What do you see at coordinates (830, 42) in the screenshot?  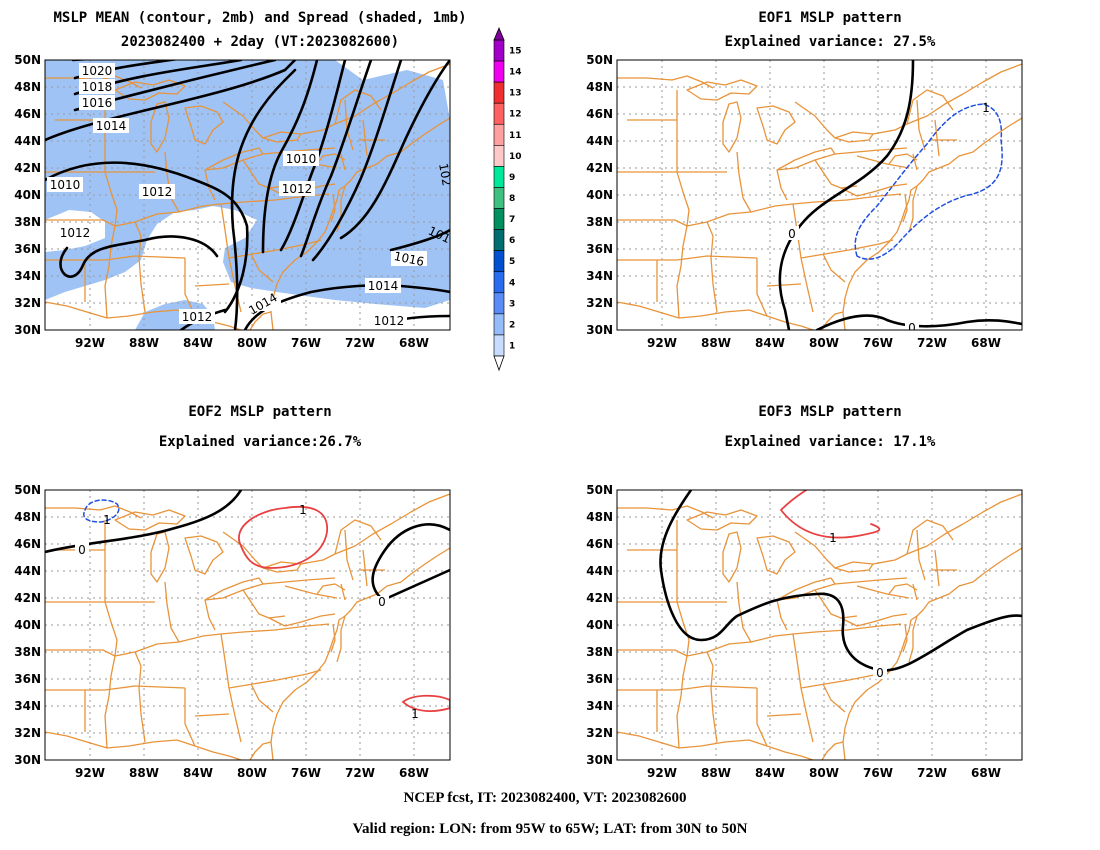 I see `panel-eof1-subtitle: Explained variance: 27.5%` at bounding box center [830, 42].